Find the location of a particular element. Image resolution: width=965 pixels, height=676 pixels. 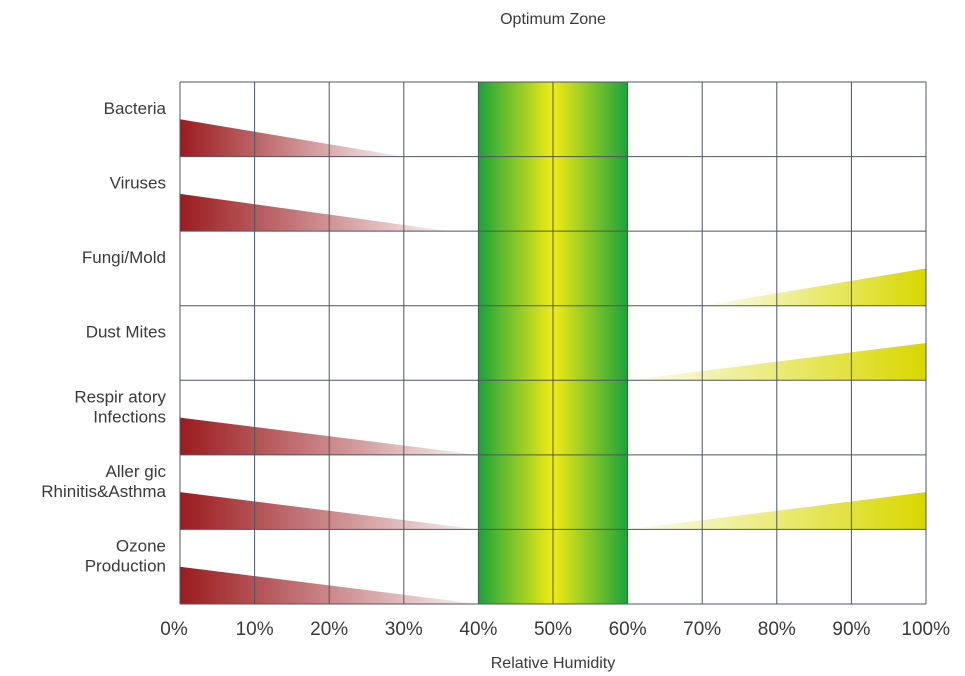

x-tick-label: 70% is located at coordinates (702, 629).